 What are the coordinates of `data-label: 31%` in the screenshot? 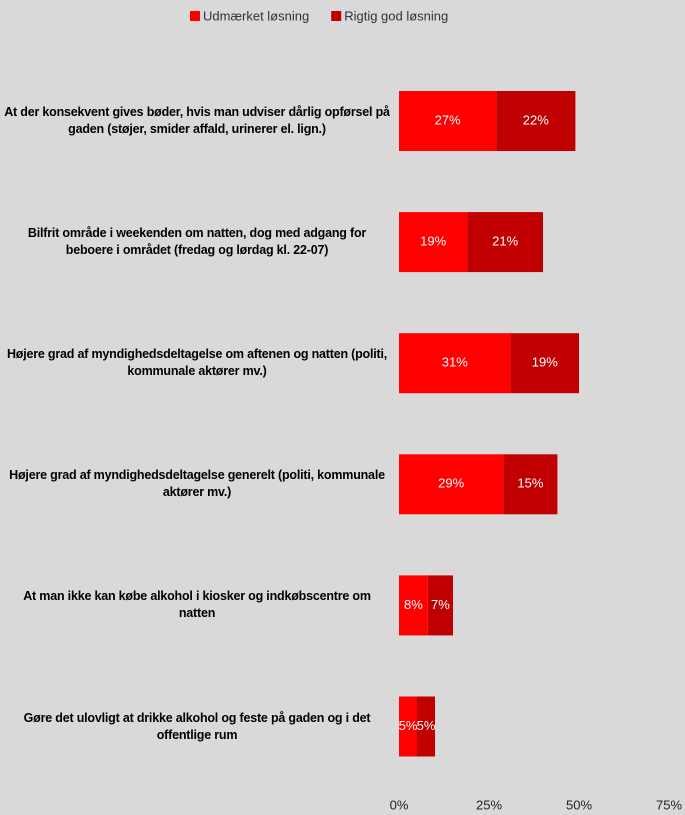 It's located at (455, 362).